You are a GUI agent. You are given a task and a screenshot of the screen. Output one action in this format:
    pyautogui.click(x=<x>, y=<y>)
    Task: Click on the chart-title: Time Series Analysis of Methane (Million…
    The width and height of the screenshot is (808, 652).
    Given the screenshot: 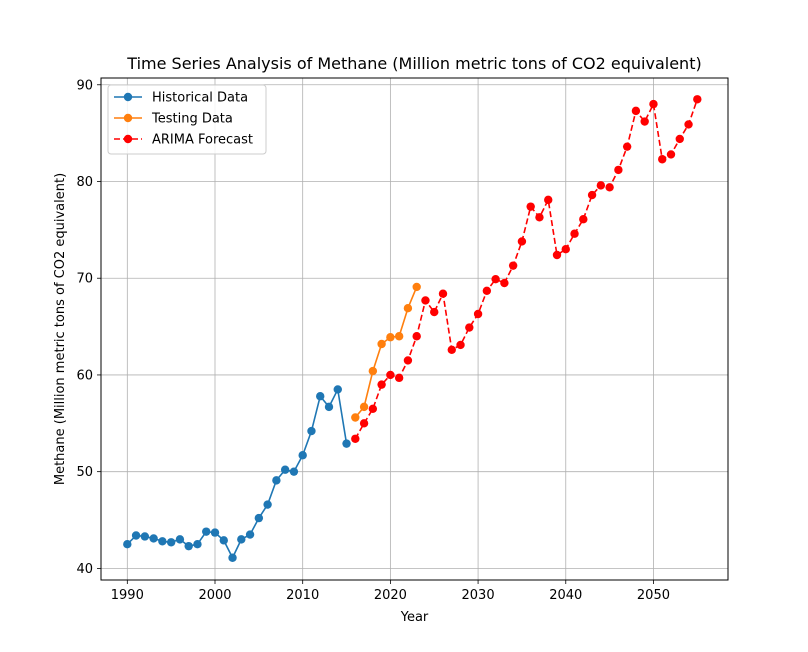 What is the action you would take?
    pyautogui.click(x=413, y=63)
    